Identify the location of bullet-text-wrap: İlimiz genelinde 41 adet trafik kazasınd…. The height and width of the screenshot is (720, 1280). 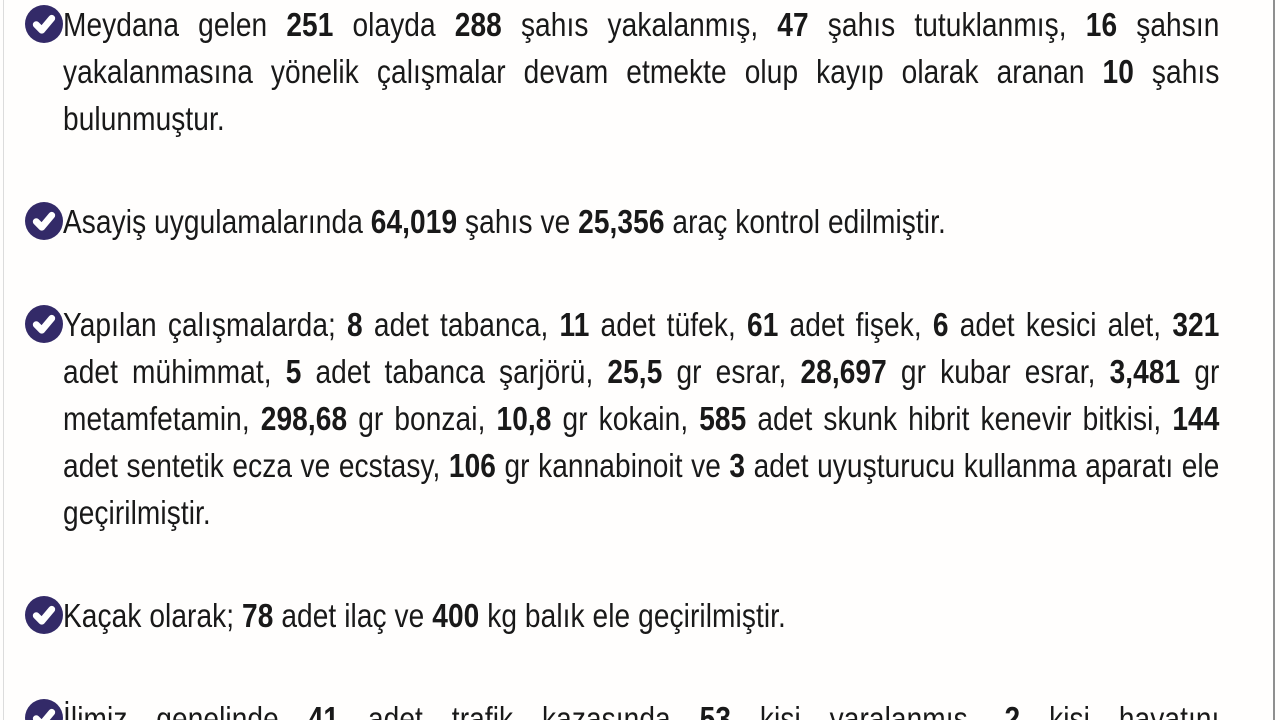
(671, 708).